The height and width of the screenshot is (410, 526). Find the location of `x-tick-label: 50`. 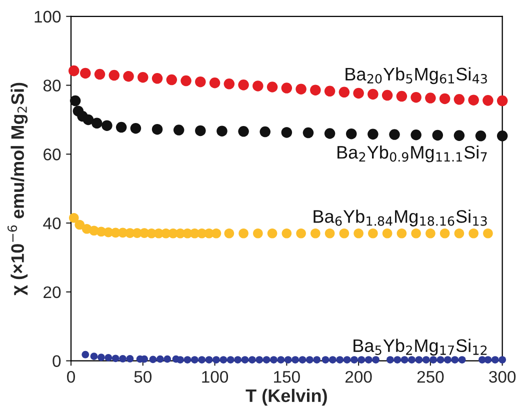

x-tick-label: 50 is located at coordinates (143, 376).